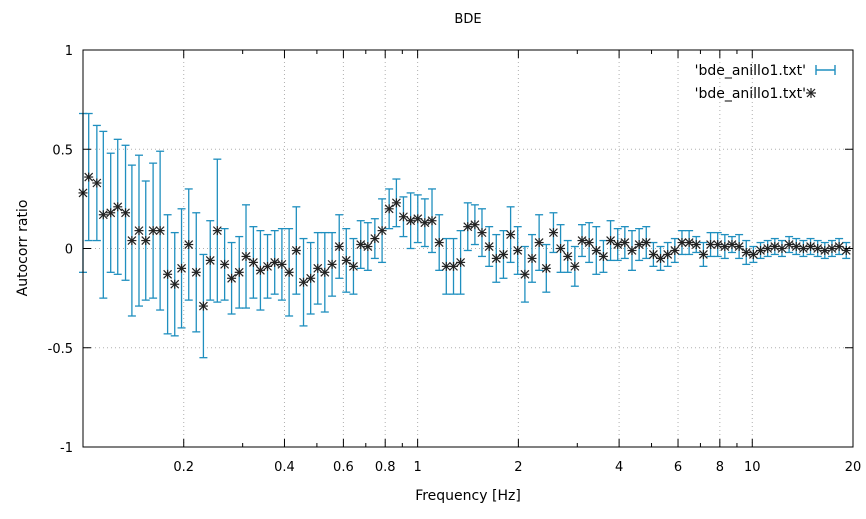 This screenshot has width=866, height=519. What do you see at coordinates (678, 467) in the screenshot?
I see `x-tick-label: 6` at bounding box center [678, 467].